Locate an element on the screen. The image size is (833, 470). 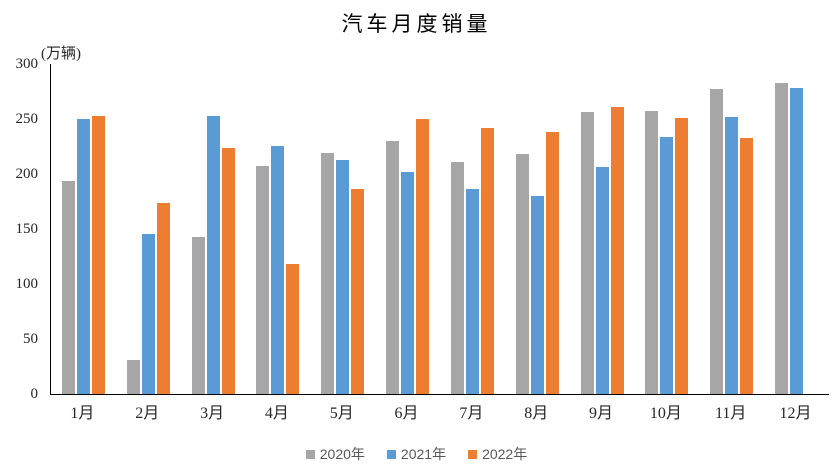
bar-group-9月 is located at coordinates (602, 229).